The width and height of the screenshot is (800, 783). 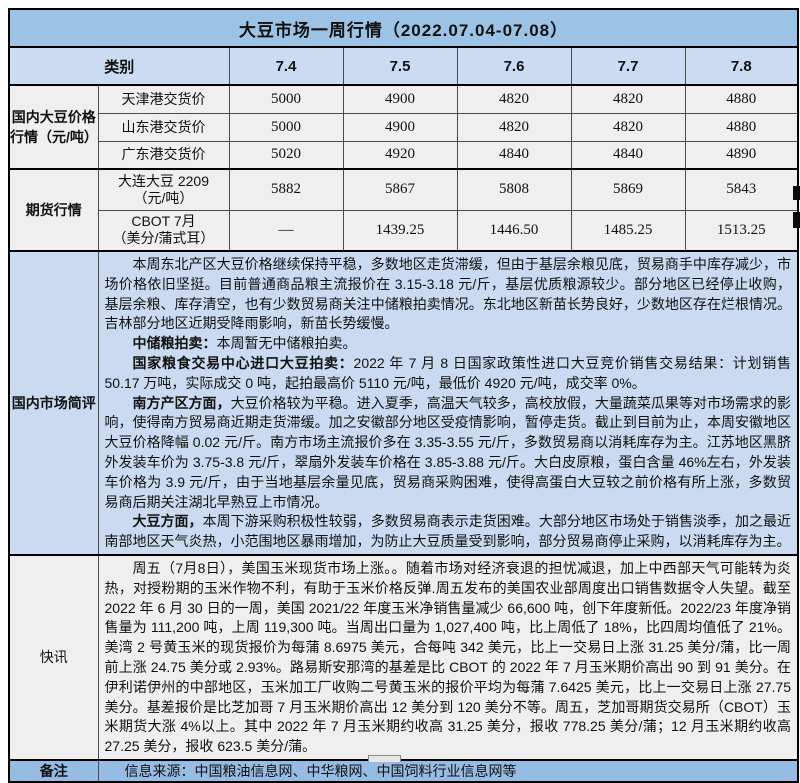 I want to click on price-section-label: 国内大豆价格行情（元/吨）, so click(x=53, y=127).